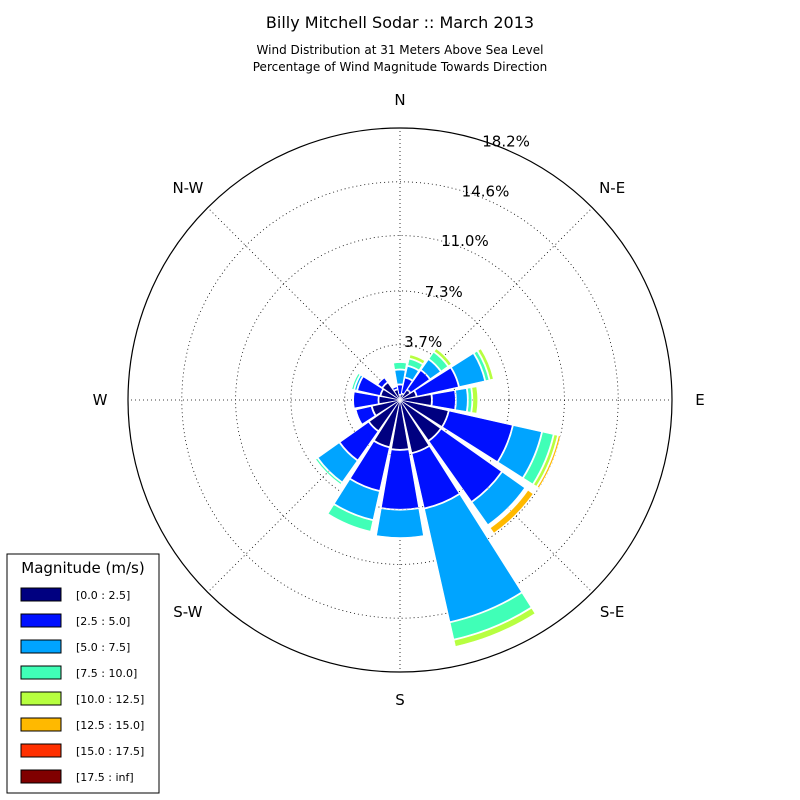  I want to click on direction-label: N-E, so click(612, 188).